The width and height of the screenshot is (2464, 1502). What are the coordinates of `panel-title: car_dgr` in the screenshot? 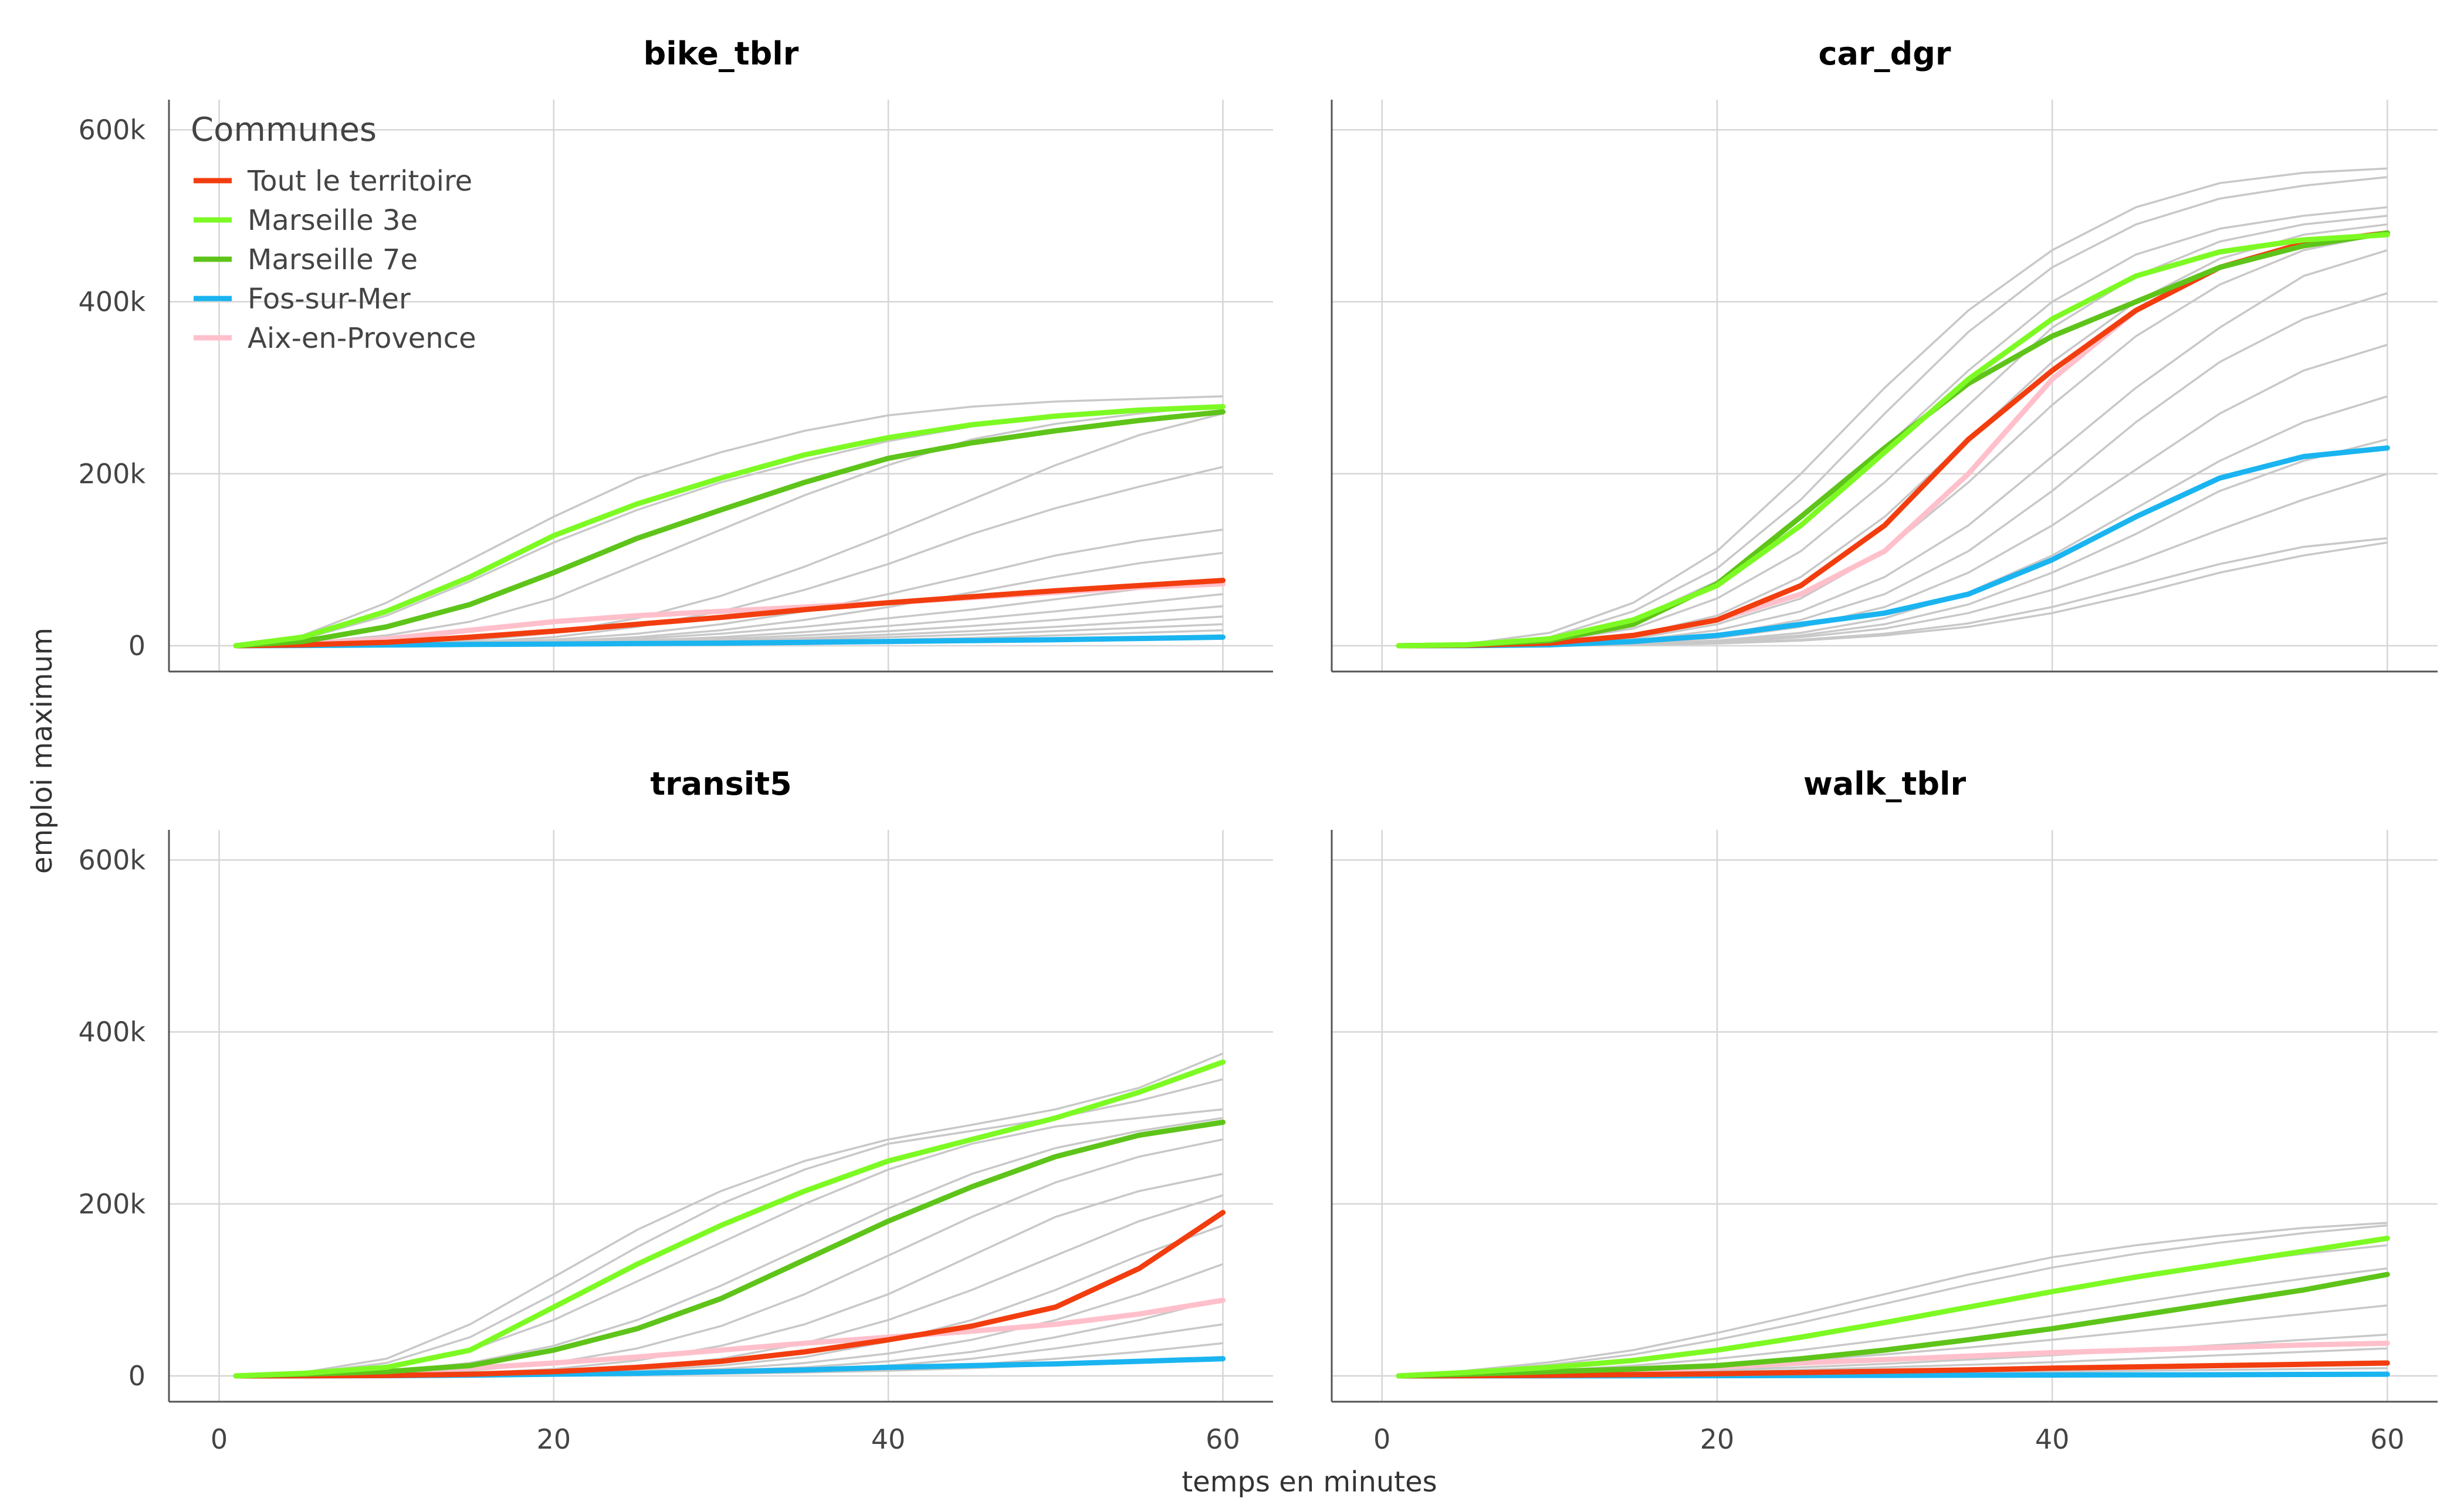 It's located at (1884, 53).